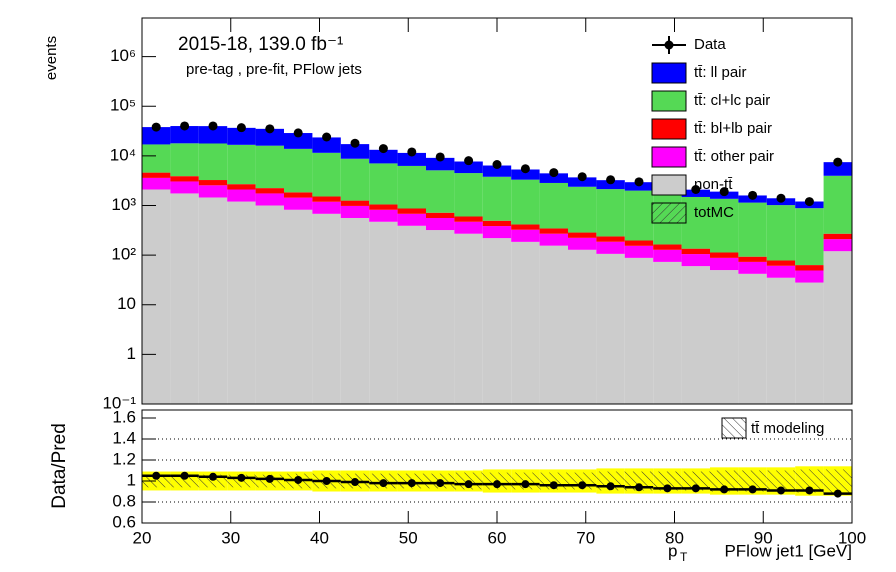 The width and height of the screenshot is (896, 572). What do you see at coordinates (124, 437) in the screenshot?
I see `y-tick-label: 1.4` at bounding box center [124, 437].